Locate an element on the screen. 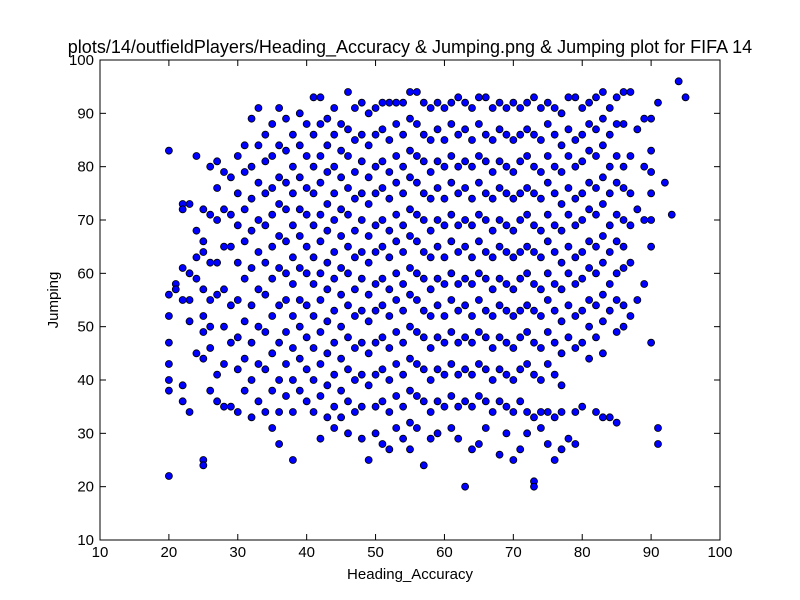  y-axis-label: Jumping is located at coordinates (53, 300).